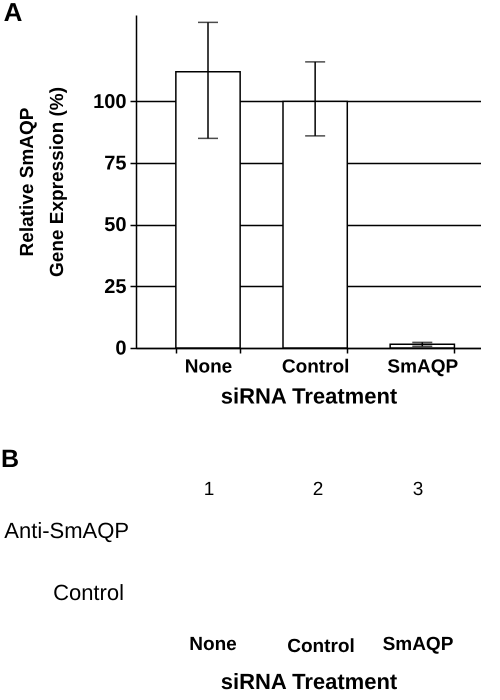 This screenshot has width=500, height=700. Describe the element at coordinates (120, 349) in the screenshot. I see `y-tick-label: 0` at that location.